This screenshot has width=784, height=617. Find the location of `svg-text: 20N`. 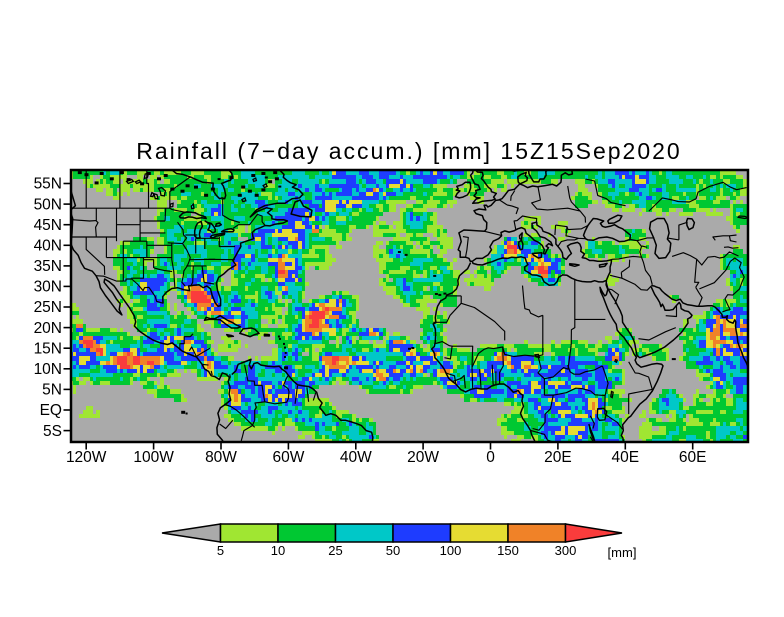

svg-text: 20N is located at coordinates (48, 328).